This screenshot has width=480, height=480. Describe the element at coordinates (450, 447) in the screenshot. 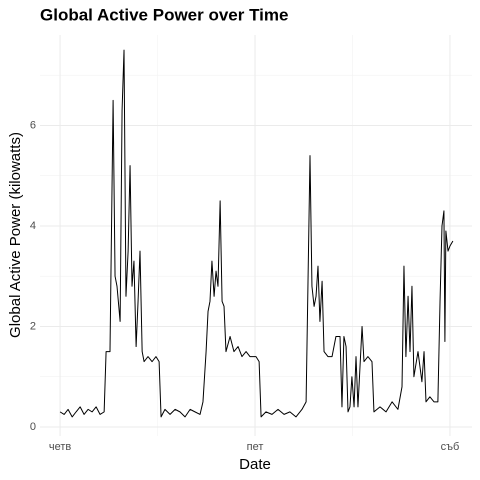

I see `x-tick-label: съб` at that location.